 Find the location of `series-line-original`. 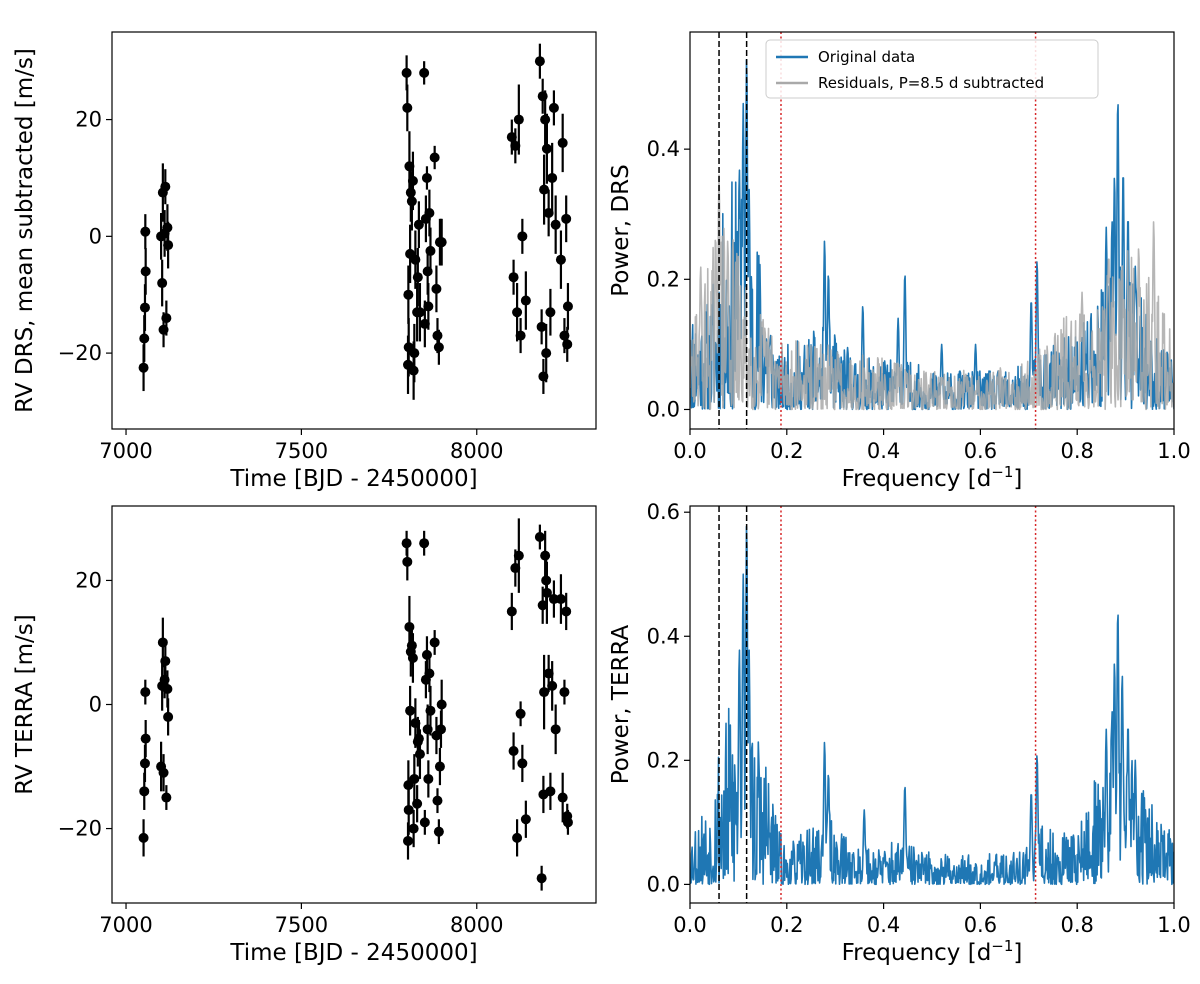

series-line-original is located at coordinates (932, 705).